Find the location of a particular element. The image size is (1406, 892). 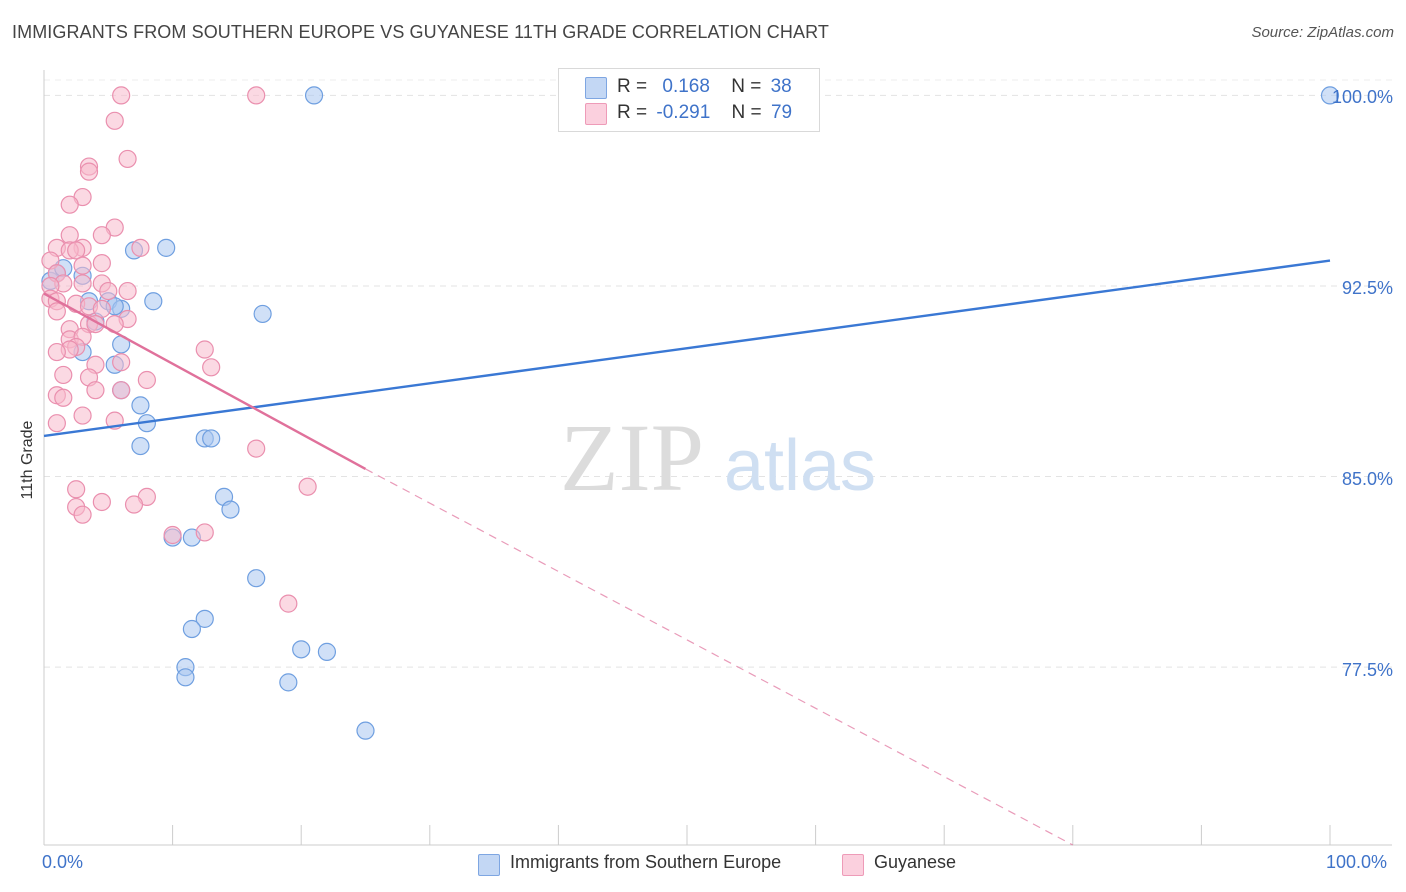

series-legend: Immigrants from Southern Europe Guyanese is located at coordinates (703, 865).